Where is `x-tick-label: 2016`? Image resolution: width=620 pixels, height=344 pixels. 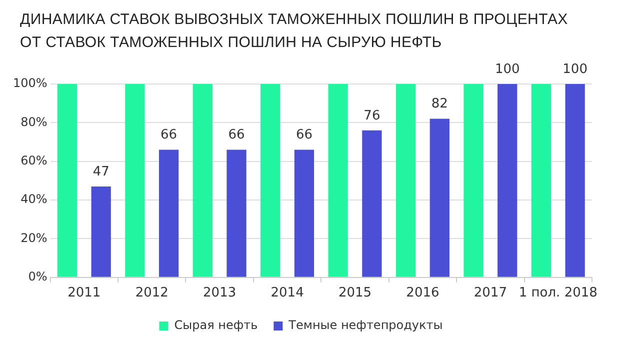
x-tick-label: 2016 is located at coordinates (423, 293).